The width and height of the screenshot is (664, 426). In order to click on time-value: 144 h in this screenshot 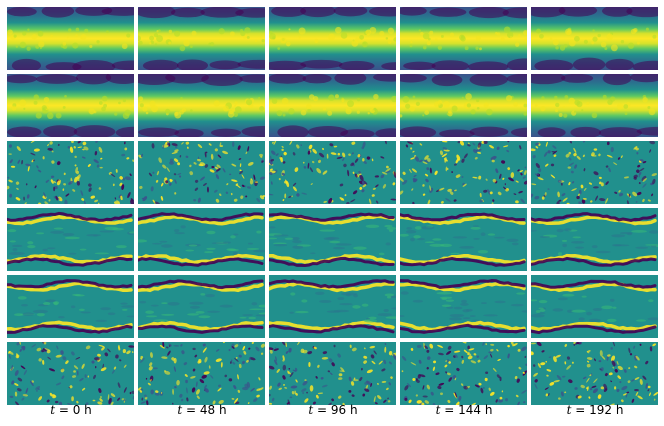, I will do `click(475, 410)`.